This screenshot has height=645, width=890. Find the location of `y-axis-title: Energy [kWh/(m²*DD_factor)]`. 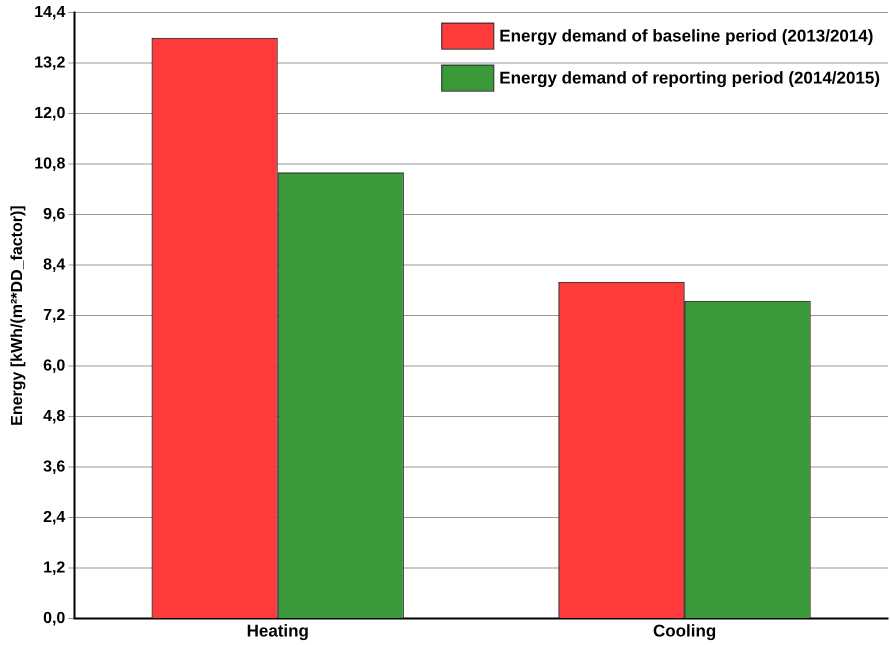

y-axis-title: Energy [kWh/(m²*DD_factor)] is located at coordinates (17, 315).